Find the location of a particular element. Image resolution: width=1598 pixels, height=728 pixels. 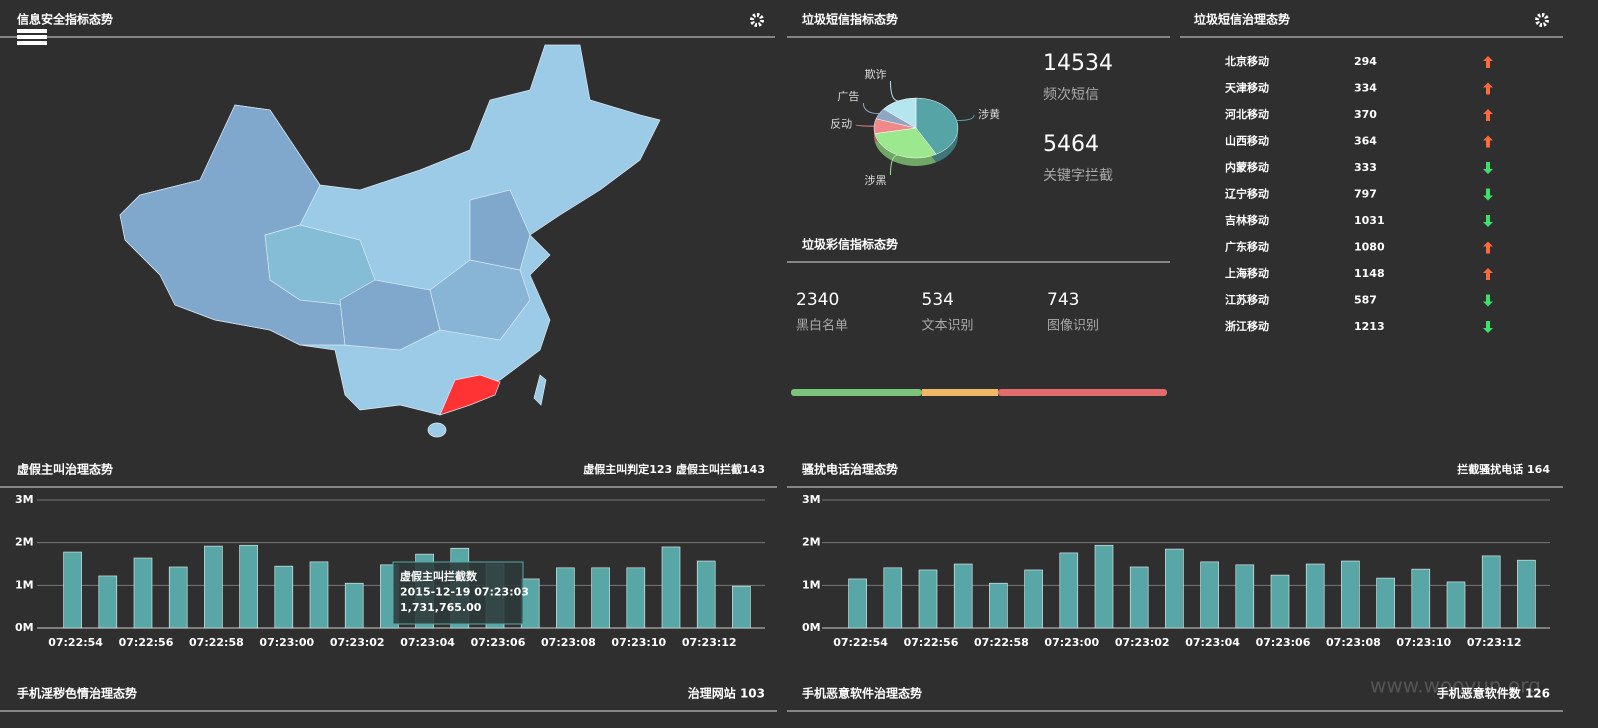

gear is located at coordinates (757, 20).